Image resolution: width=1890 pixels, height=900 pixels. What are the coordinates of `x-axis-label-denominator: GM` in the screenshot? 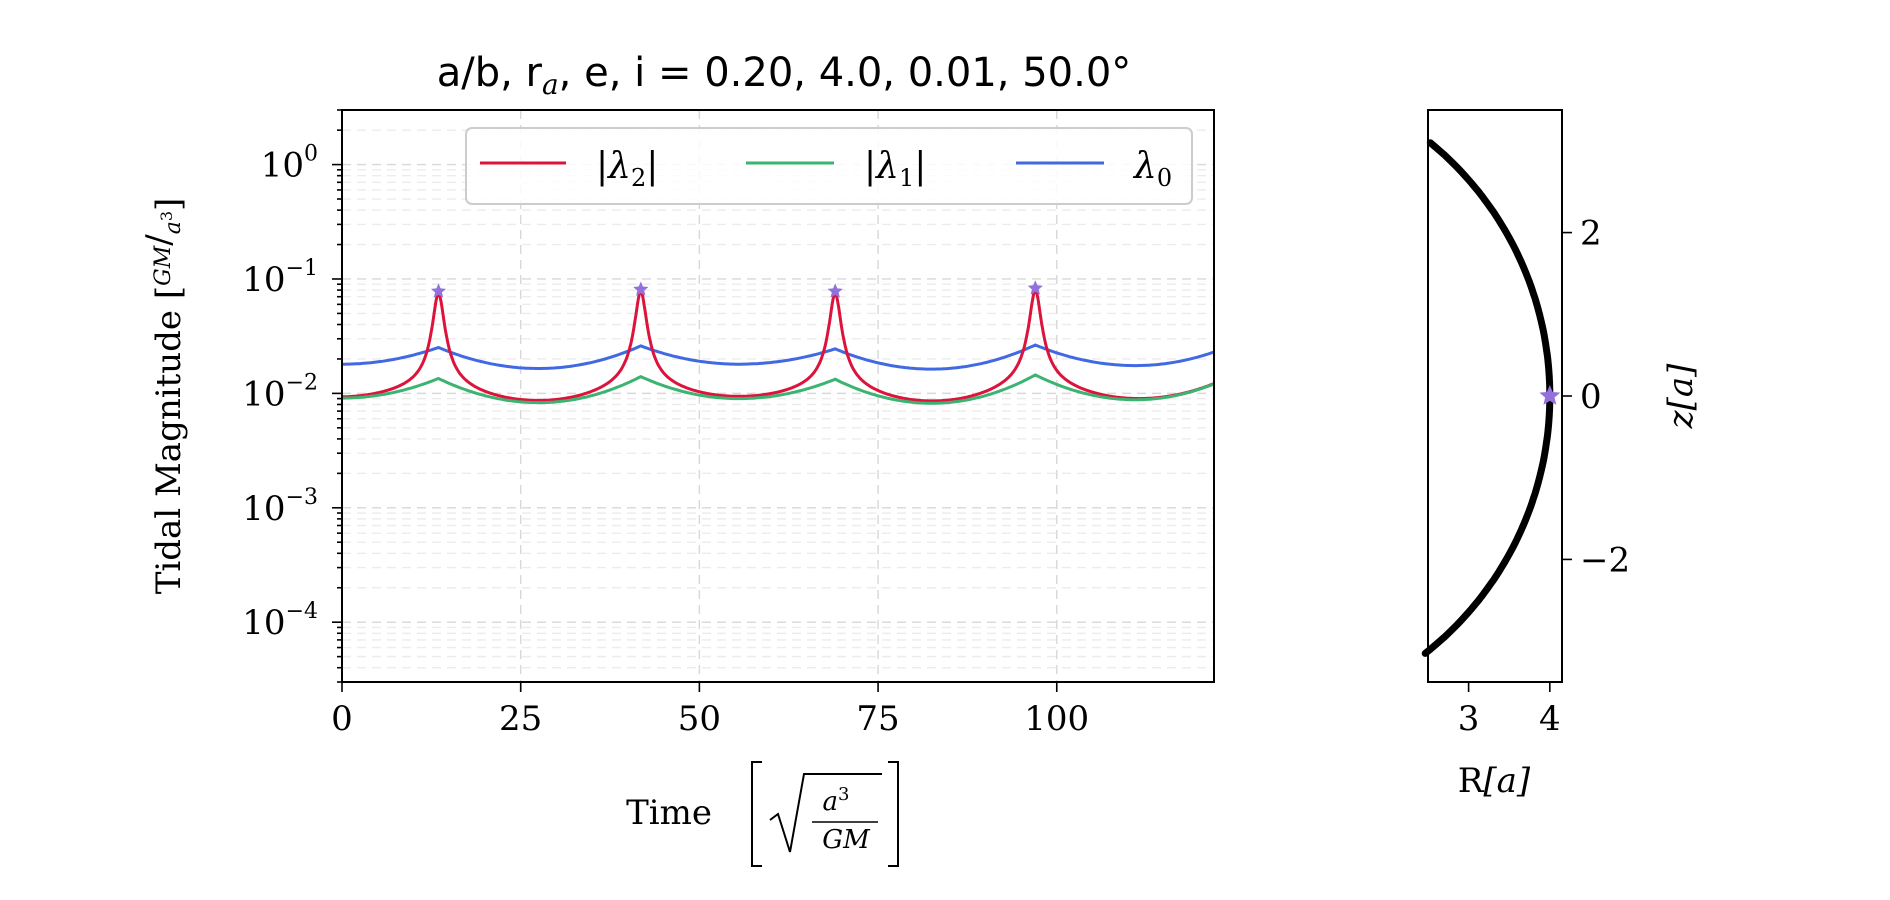 It's located at (846, 840).